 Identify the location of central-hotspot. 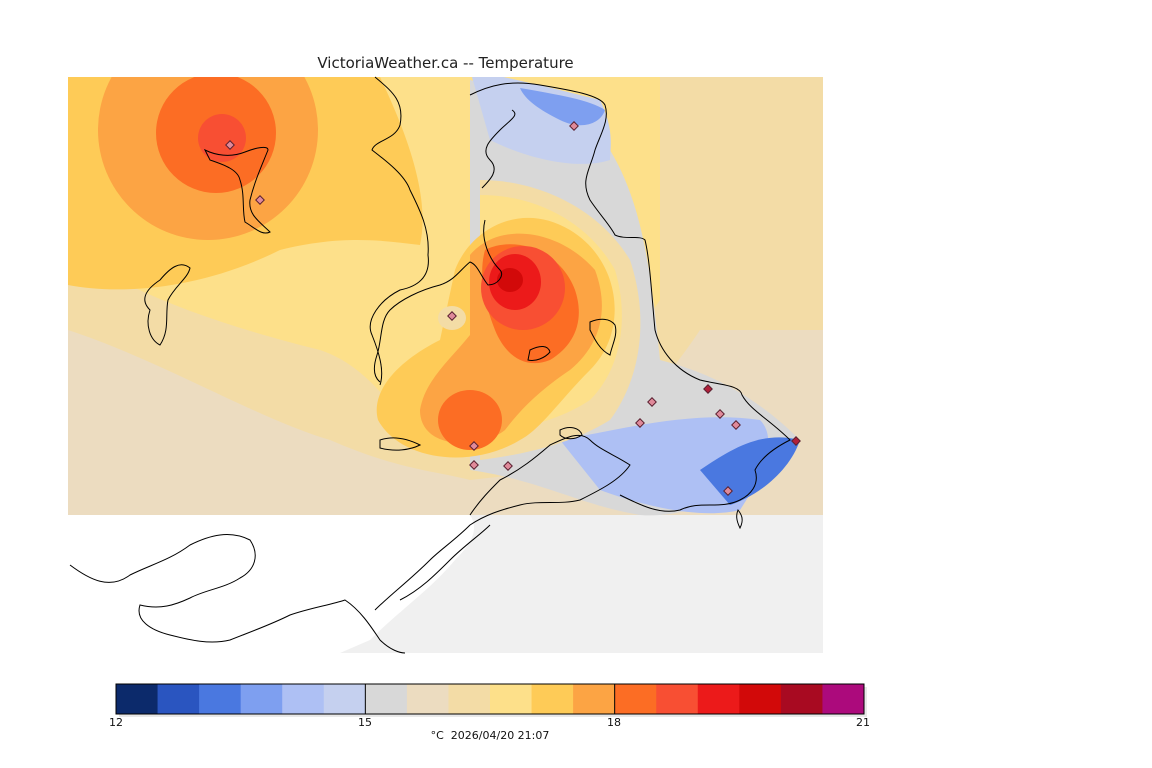
(495, 337).